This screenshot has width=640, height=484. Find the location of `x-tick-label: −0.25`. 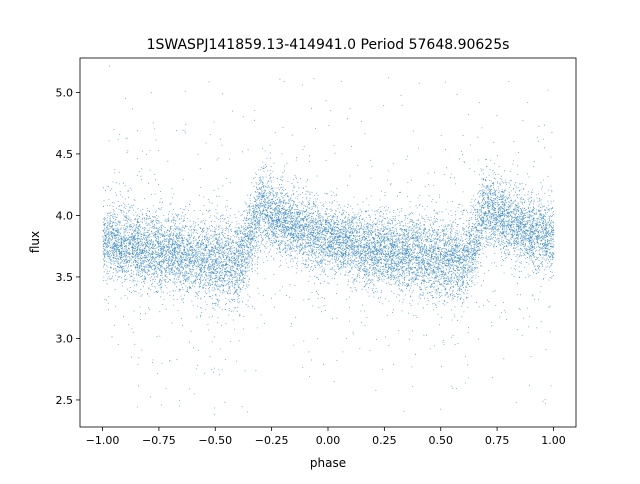

x-tick-label: −0.25 is located at coordinates (272, 440).